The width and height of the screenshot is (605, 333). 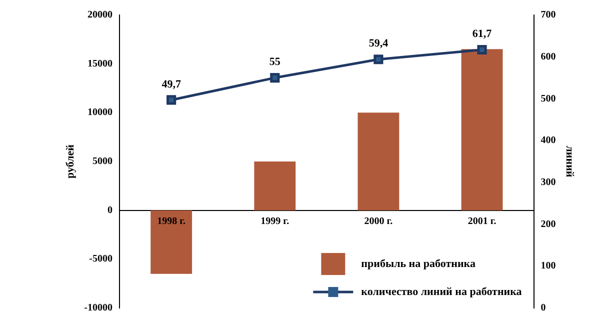 What do you see at coordinates (275, 221) in the screenshot?
I see `x-tick-label: 1999 г.` at bounding box center [275, 221].